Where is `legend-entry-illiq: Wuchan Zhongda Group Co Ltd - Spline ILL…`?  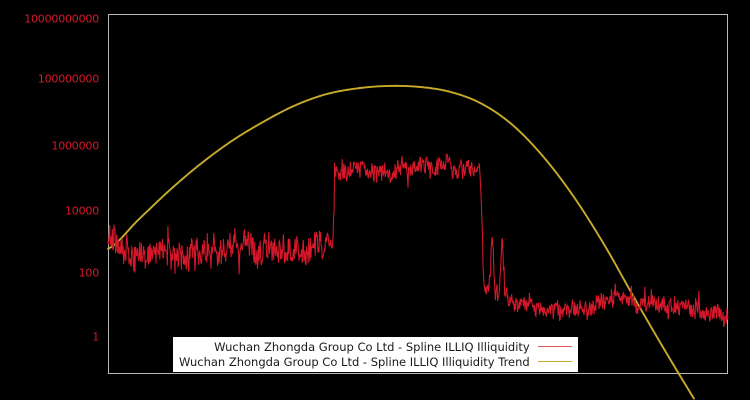
legend-entry-illiq: Wuchan Zhongda Group Co Ltd - Spline ILL… is located at coordinates (375, 346).